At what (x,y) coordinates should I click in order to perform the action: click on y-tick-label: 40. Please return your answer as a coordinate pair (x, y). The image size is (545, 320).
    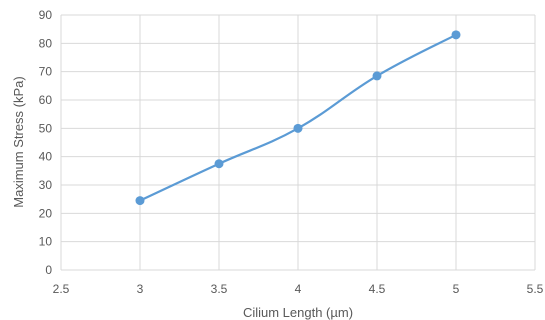
    Looking at the image, I should click on (46, 157).